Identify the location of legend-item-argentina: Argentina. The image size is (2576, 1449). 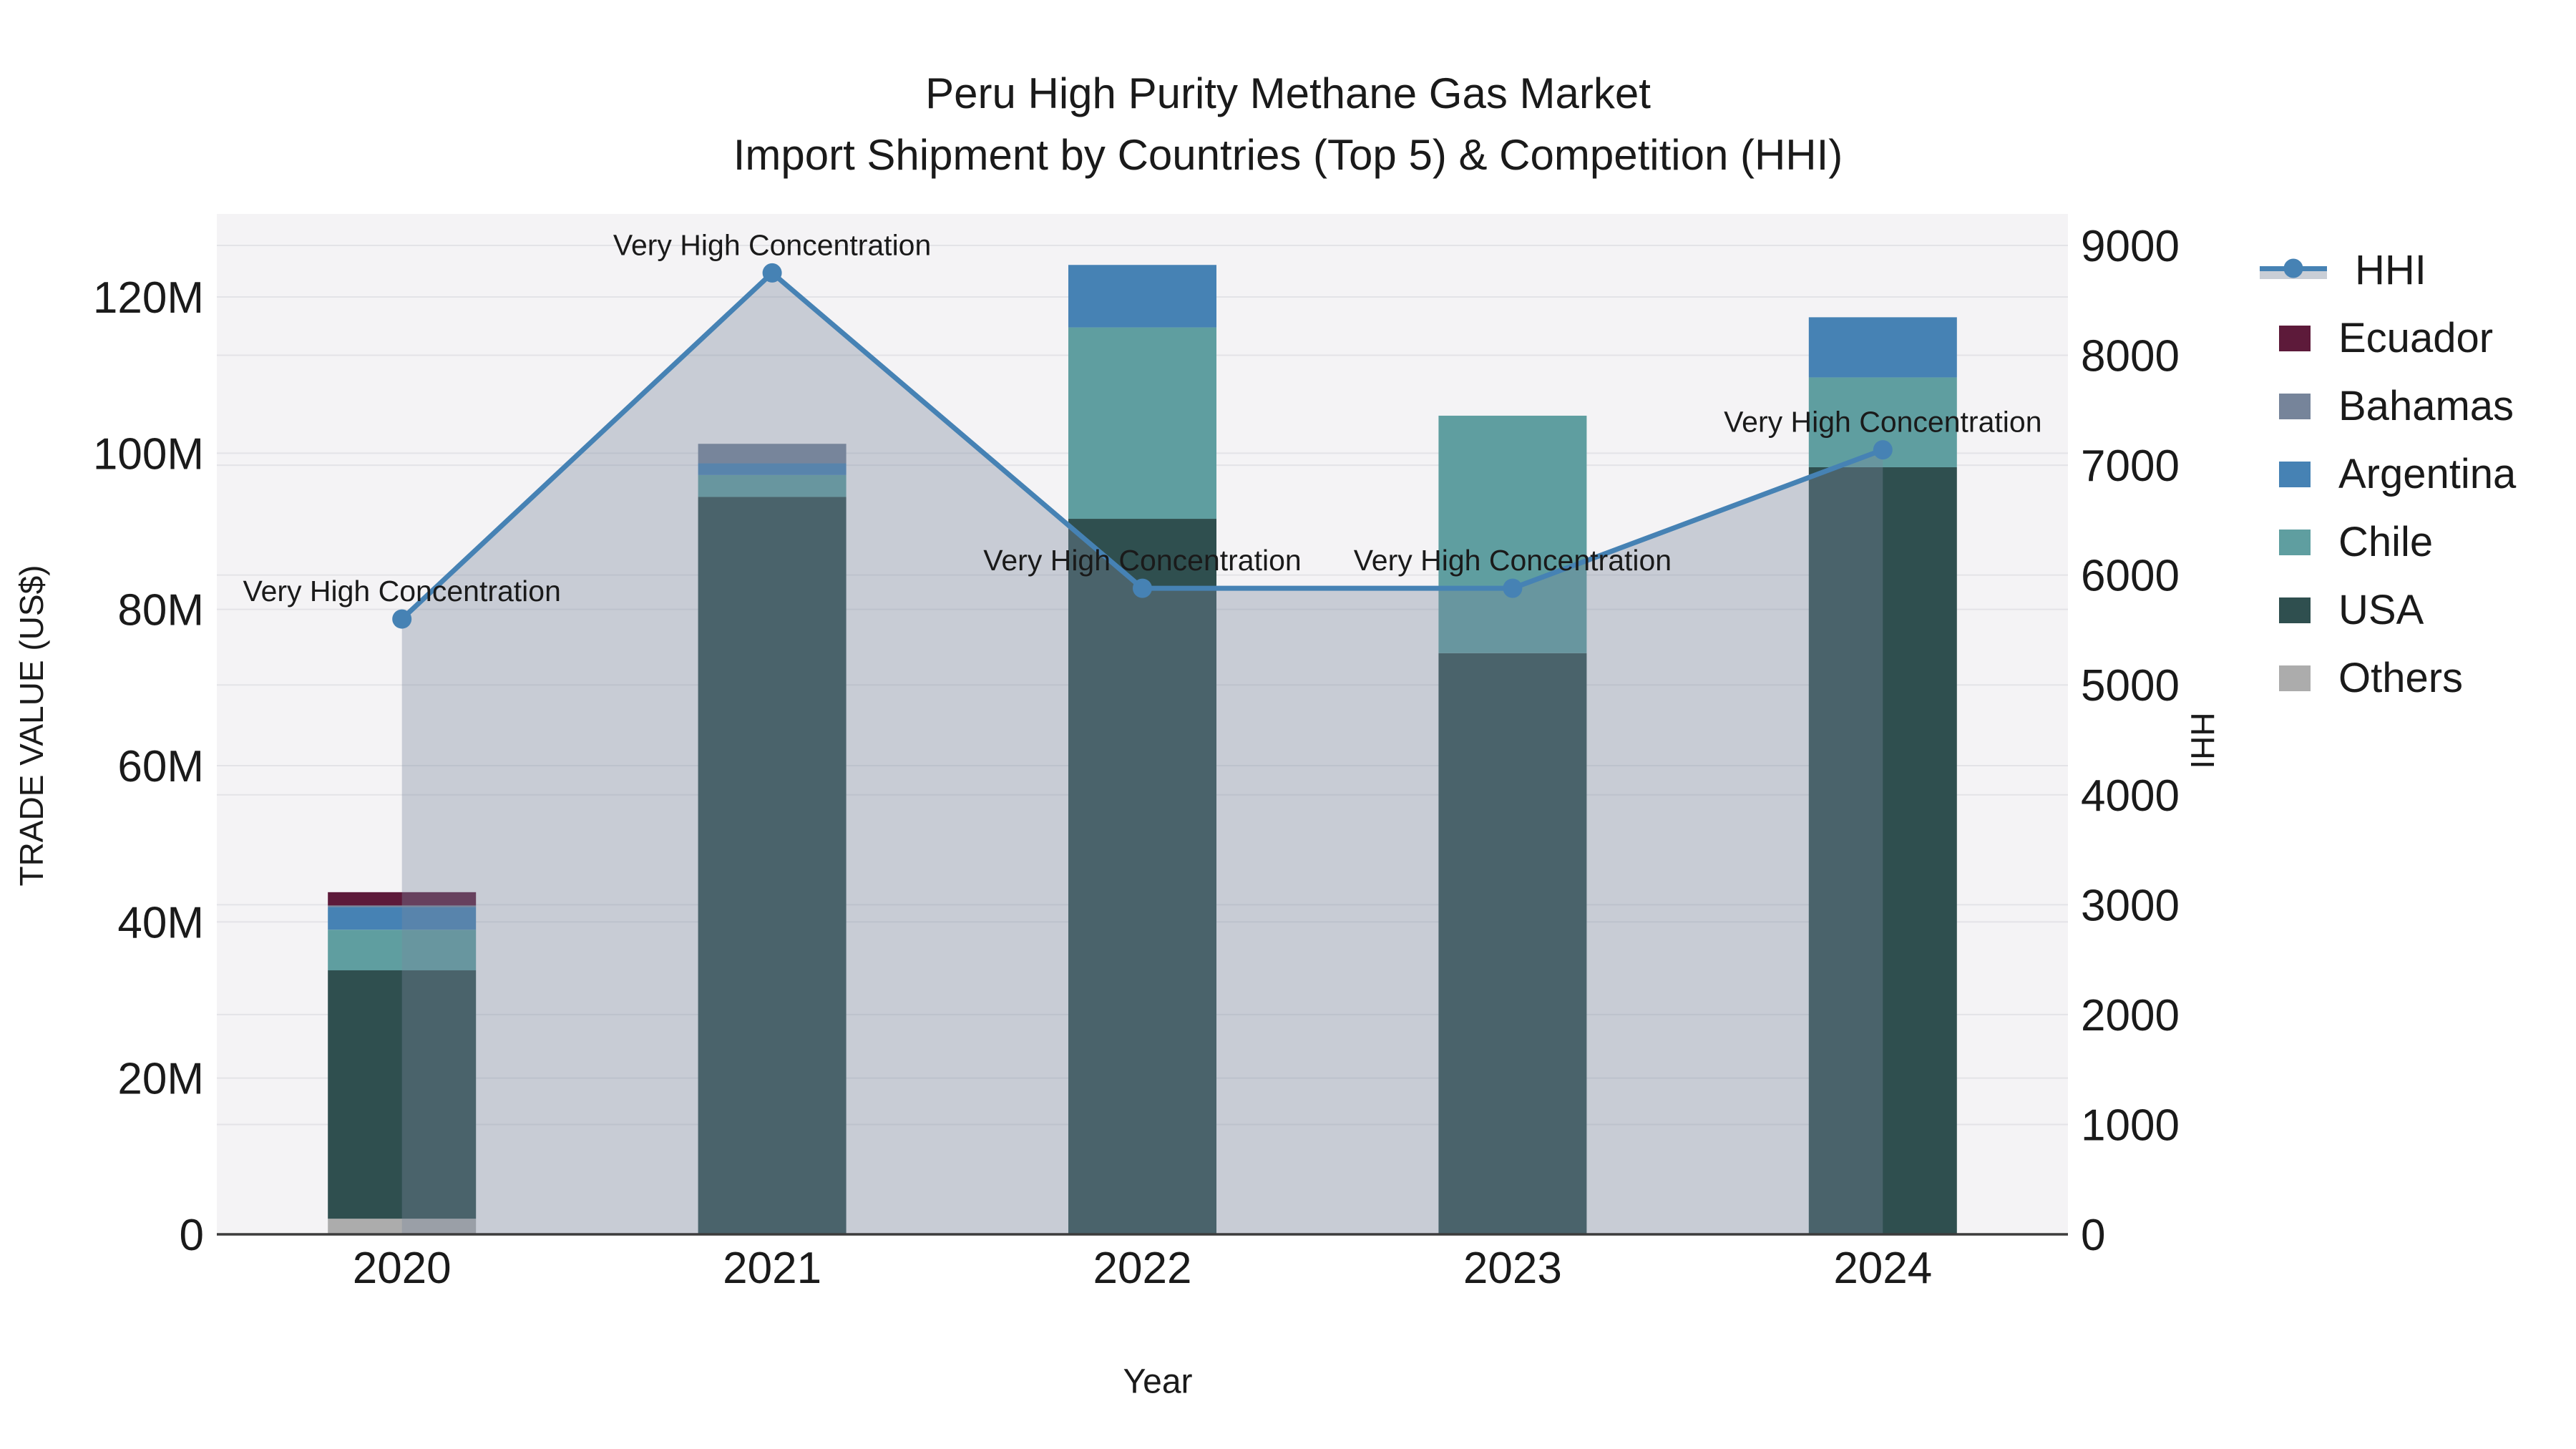
(2415, 474).